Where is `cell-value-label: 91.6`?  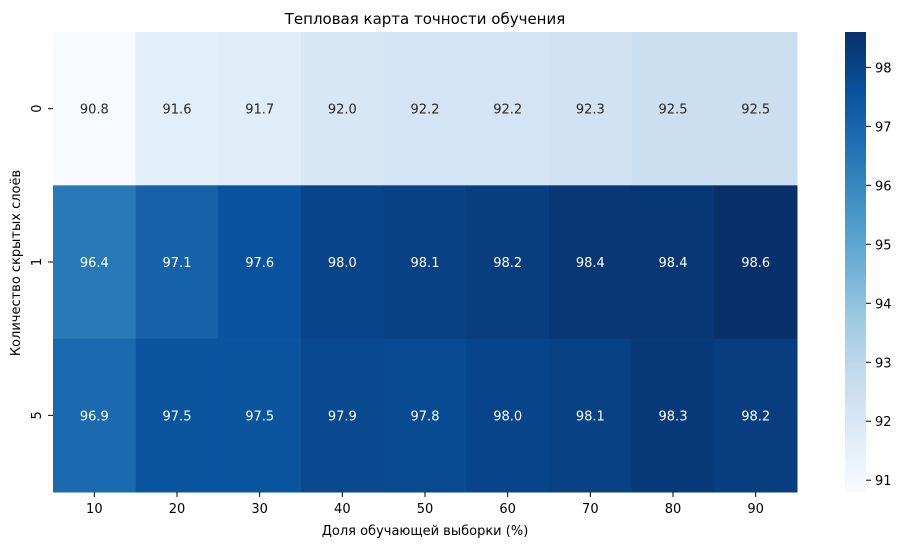
cell-value-label: 91.6 is located at coordinates (177, 110).